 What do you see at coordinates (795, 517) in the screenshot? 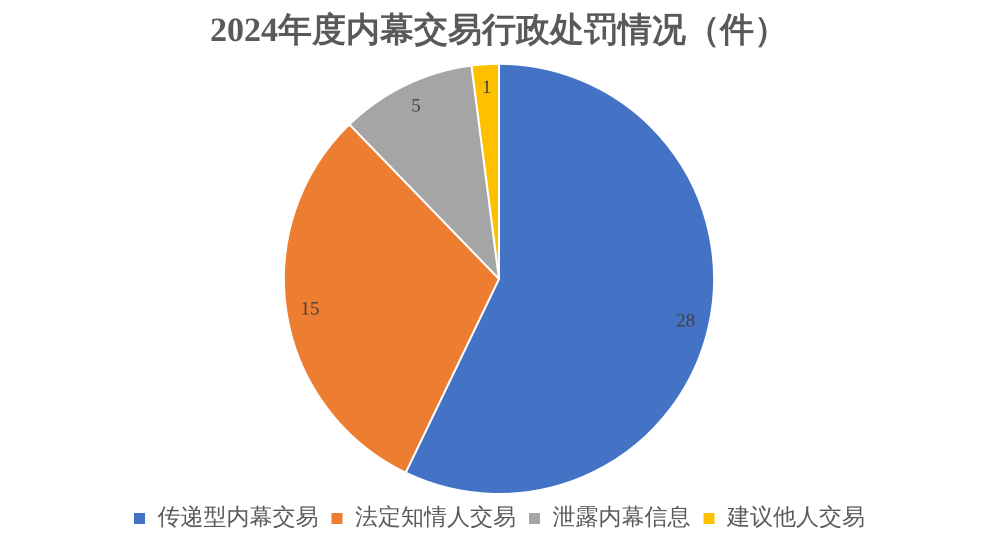
I see `legend-label: 建议他人交易` at bounding box center [795, 517].